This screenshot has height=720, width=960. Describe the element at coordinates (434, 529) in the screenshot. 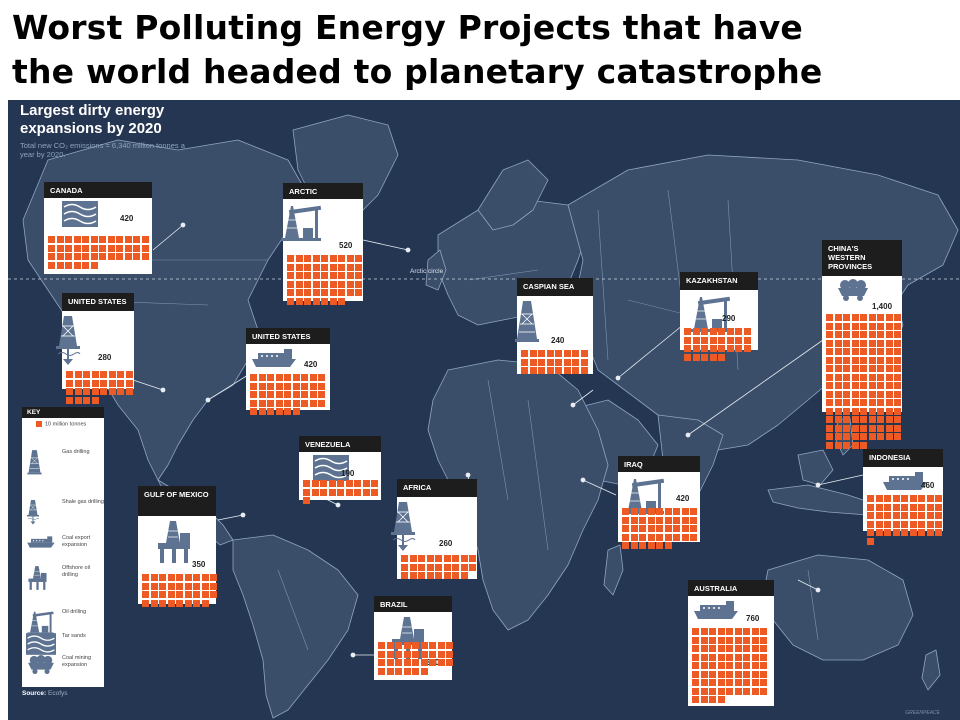

I see `project-box-africa: AFRICA 260` at that location.